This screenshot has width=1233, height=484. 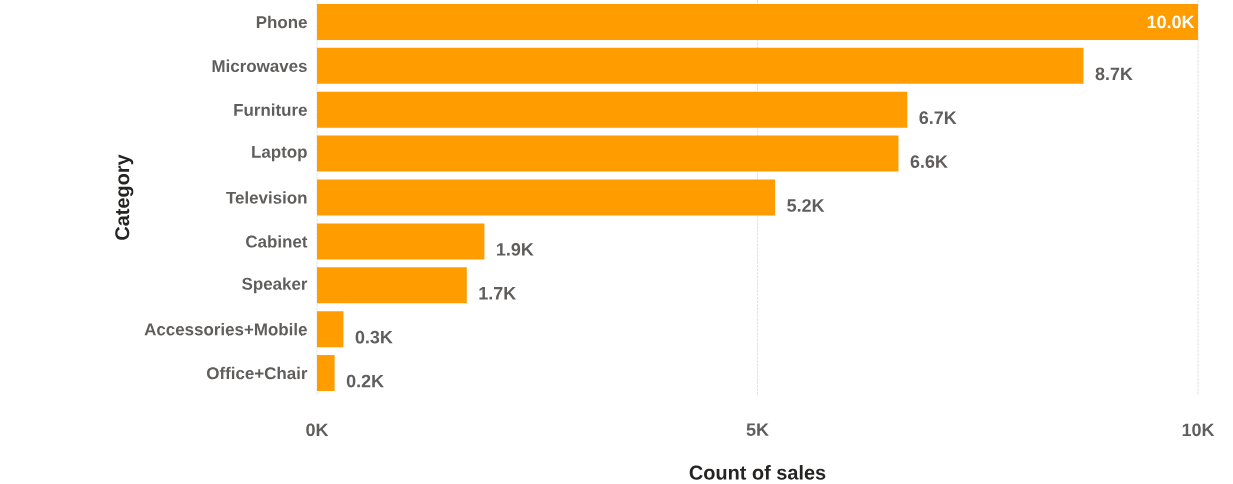 I want to click on y-axis-title: Category, so click(x=124, y=197).